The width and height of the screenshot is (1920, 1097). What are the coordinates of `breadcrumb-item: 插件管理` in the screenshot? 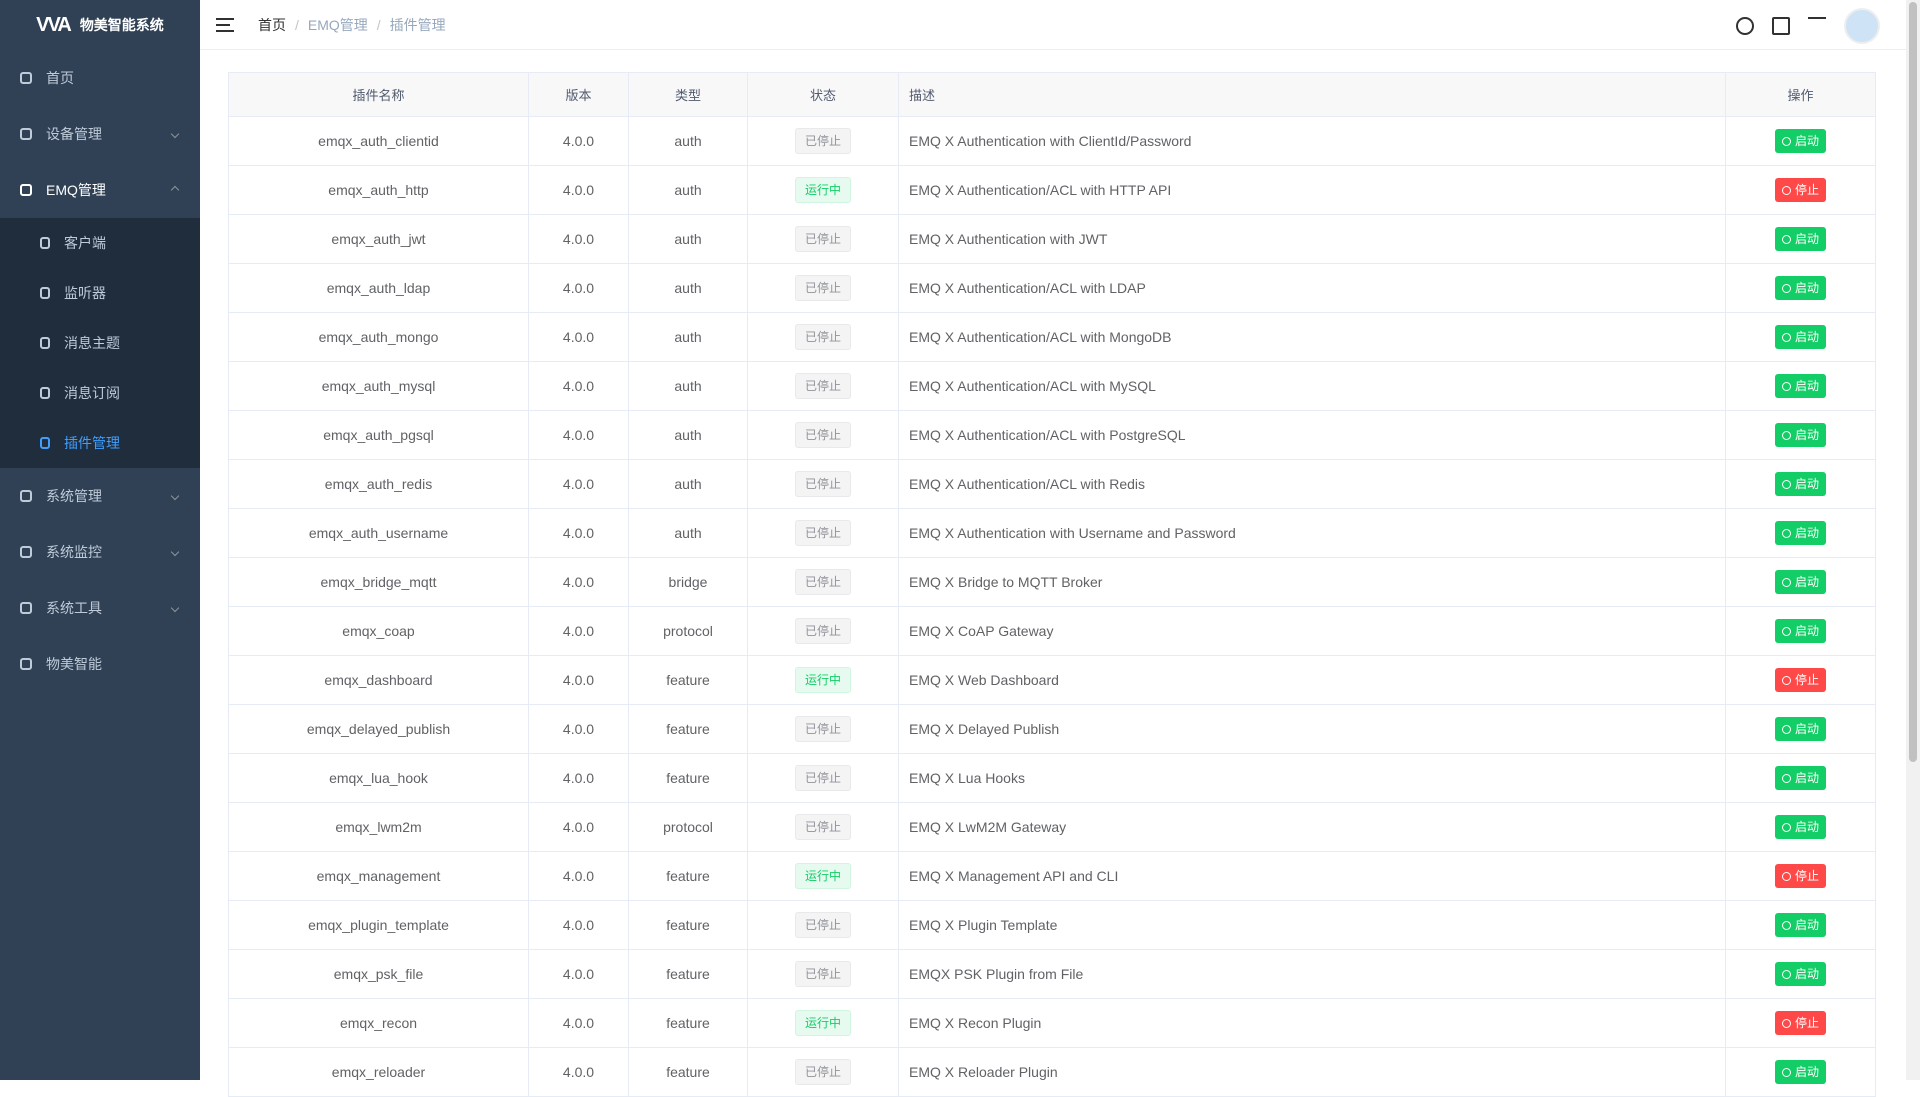 It's located at (417, 24).